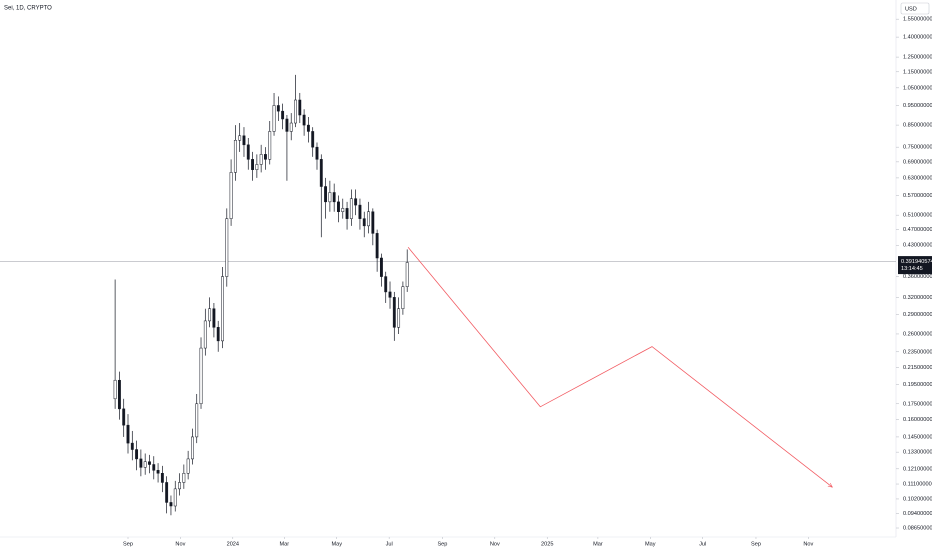  Describe the element at coordinates (917, 196) in the screenshot. I see `y-tick-label: 0.57000000` at that location.